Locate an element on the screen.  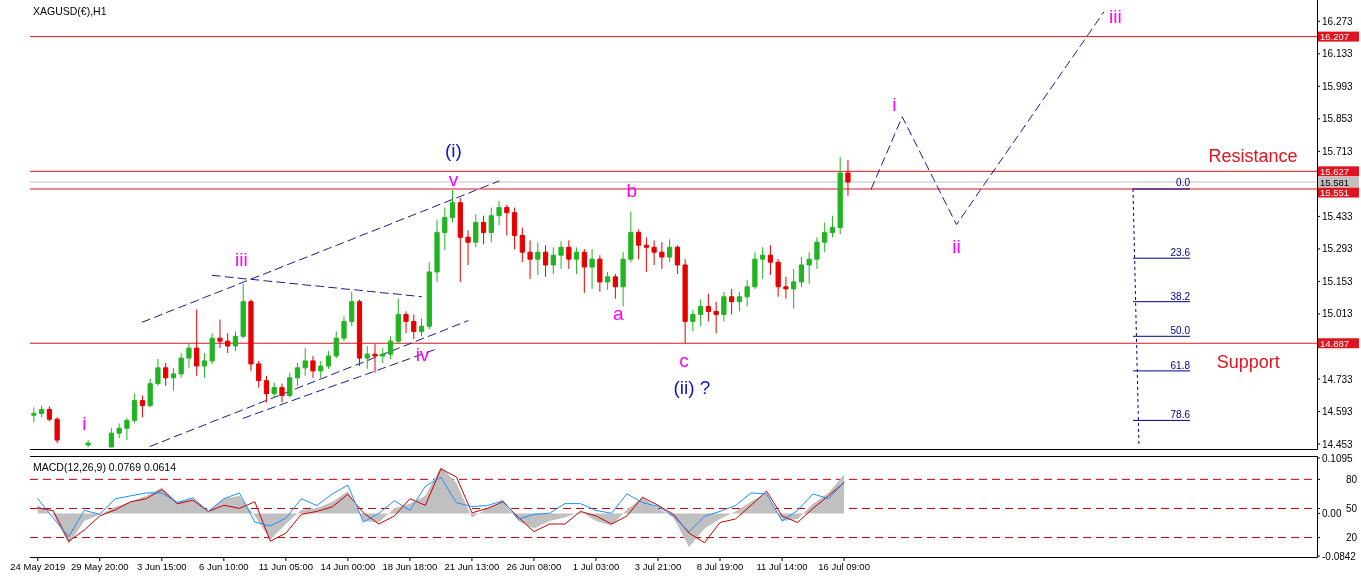
annotation: 78.6 is located at coordinates (1180, 414).